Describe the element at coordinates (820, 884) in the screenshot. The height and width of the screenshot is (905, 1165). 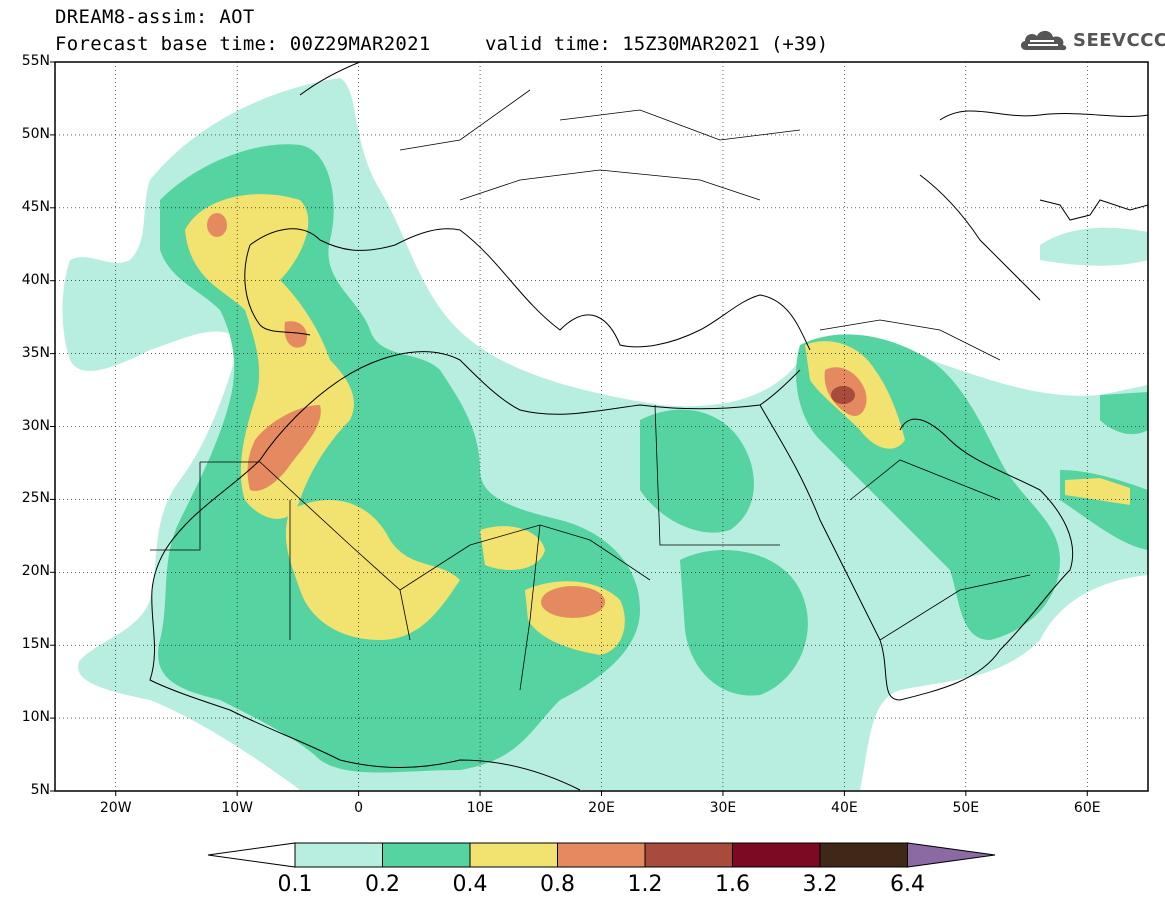
I see `colorbar-label: 3.2` at that location.